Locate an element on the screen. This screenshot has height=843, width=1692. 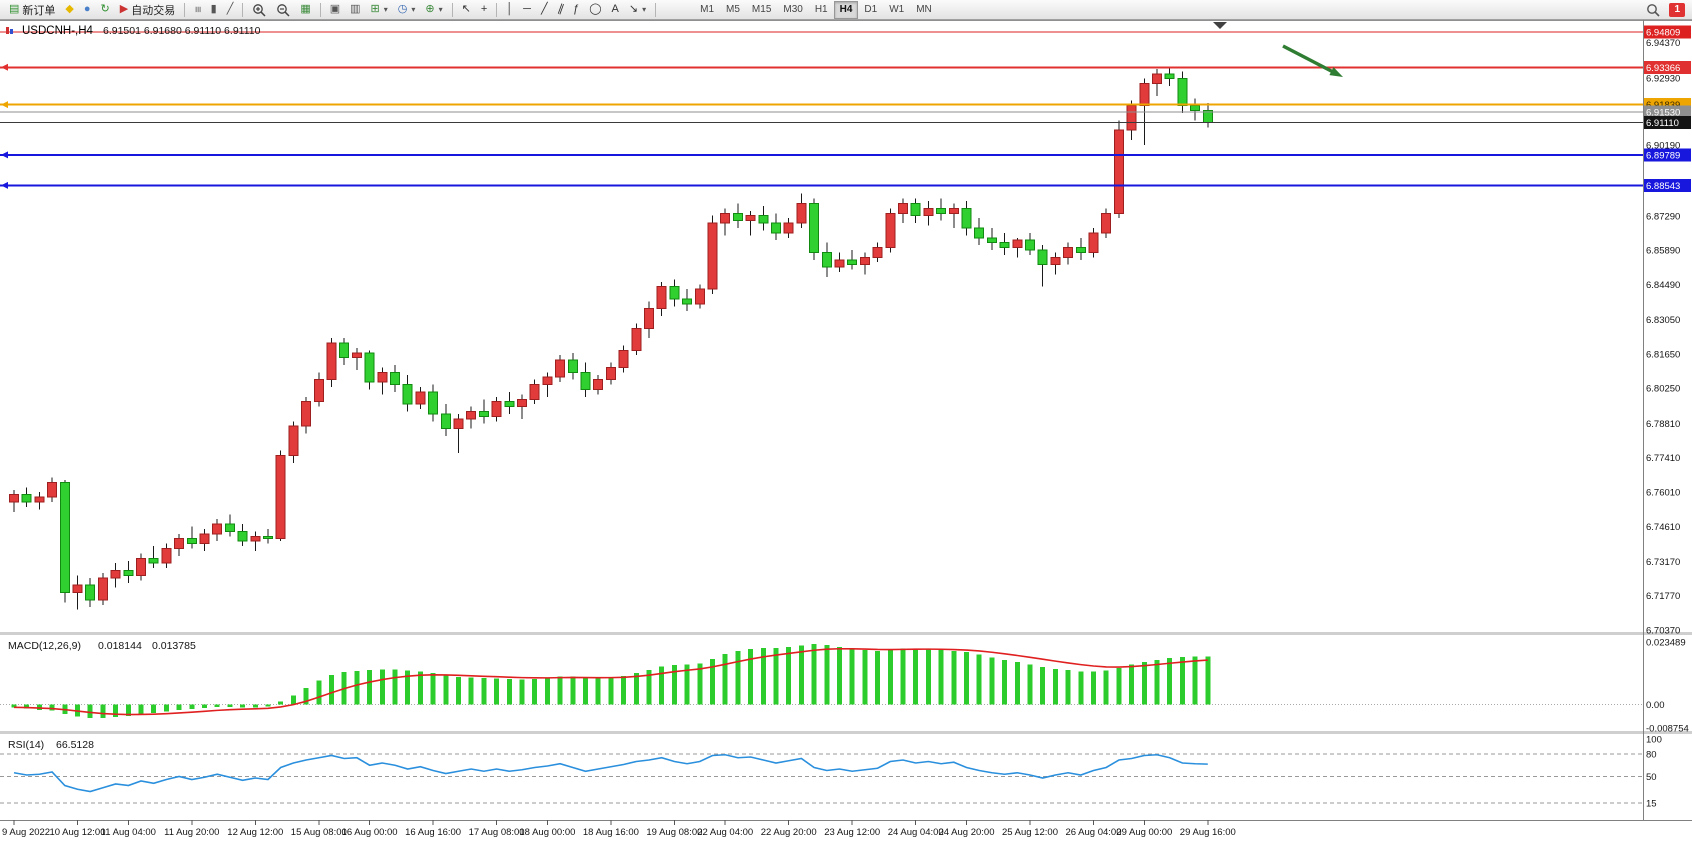
timeframe-h4-button: H4 is located at coordinates (846, 9).